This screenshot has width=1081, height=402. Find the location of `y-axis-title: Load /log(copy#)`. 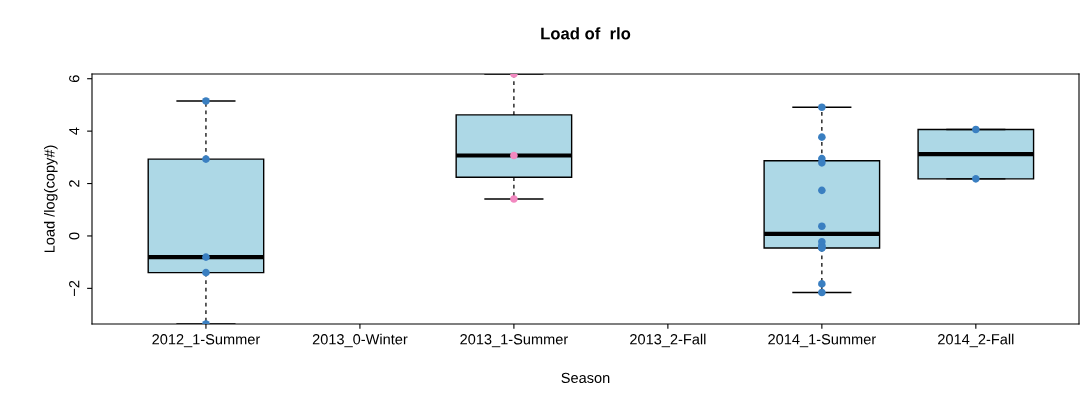

y-axis-title: Load /log(copy#) is located at coordinates (50, 199).